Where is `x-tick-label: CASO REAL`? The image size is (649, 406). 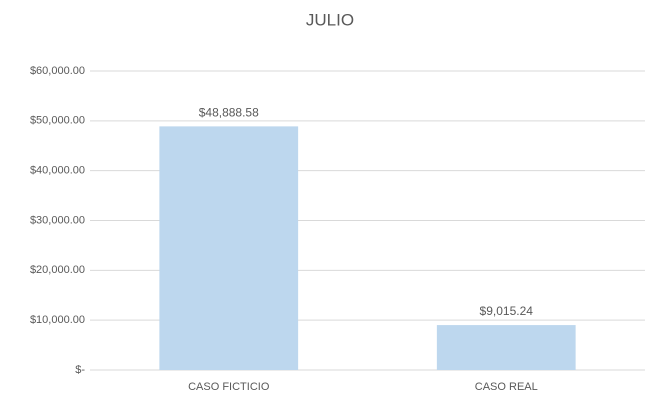
x-tick-label: CASO REAL is located at coordinates (506, 387).